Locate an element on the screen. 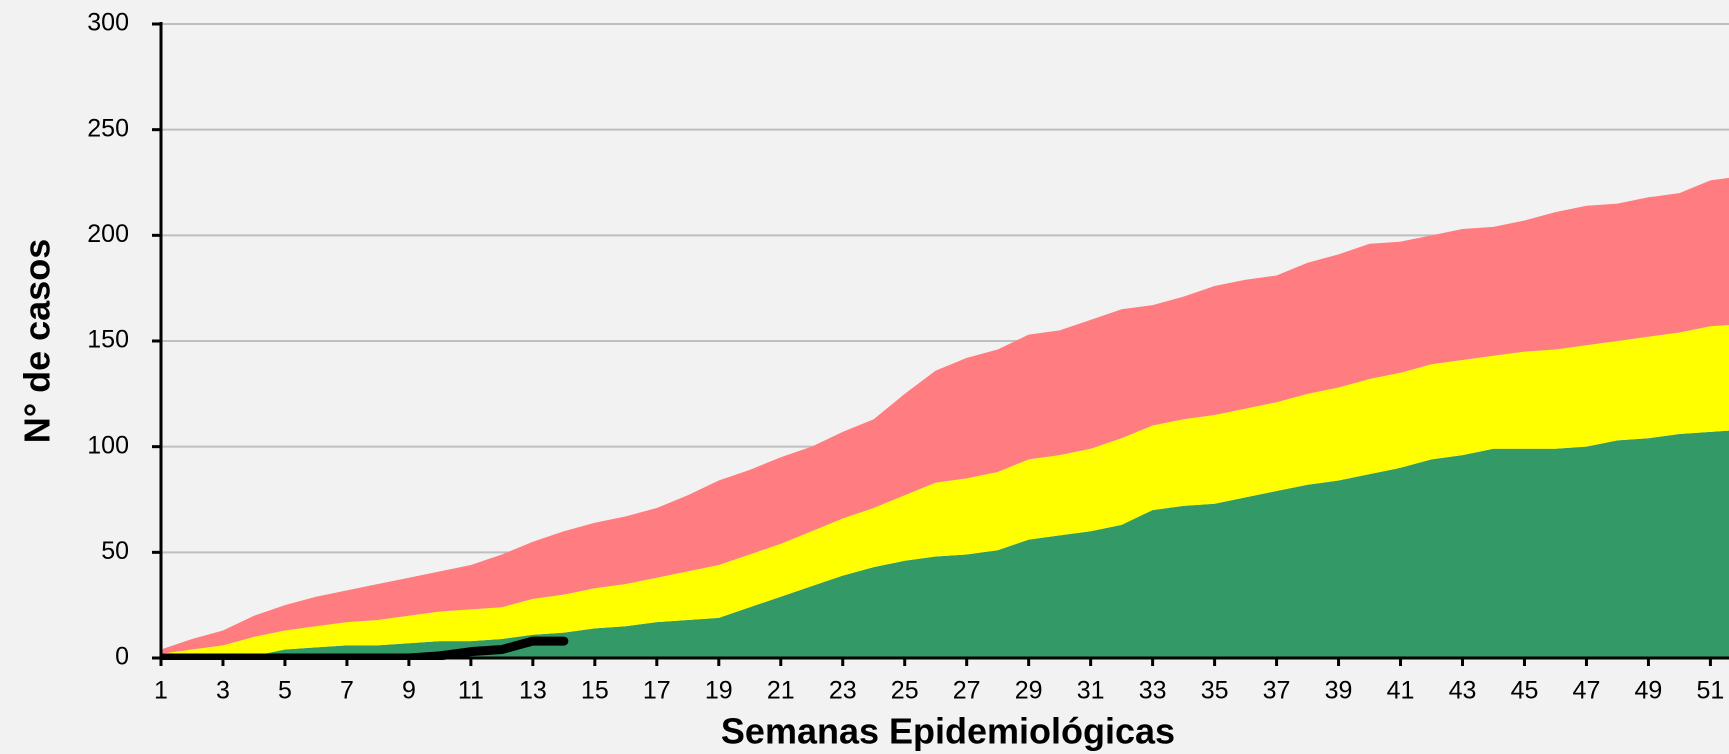 The image size is (1729, 754). x-tick-label: 7 is located at coordinates (347, 691).